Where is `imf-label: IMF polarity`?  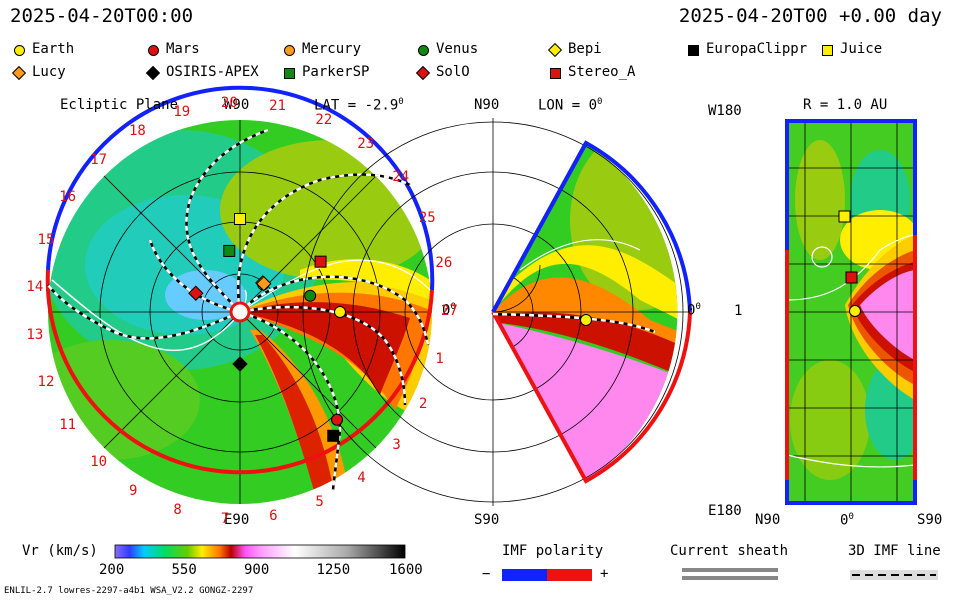
imf-label: IMF polarity is located at coordinates (553, 551).